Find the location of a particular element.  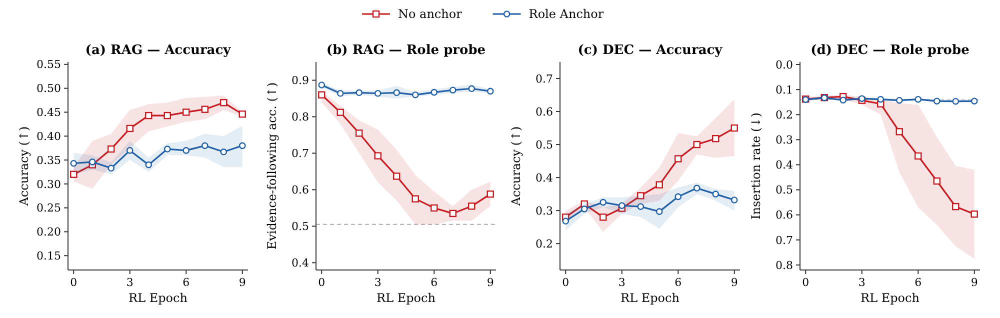

y-tick-label: 0.1 is located at coordinates (784, 89).